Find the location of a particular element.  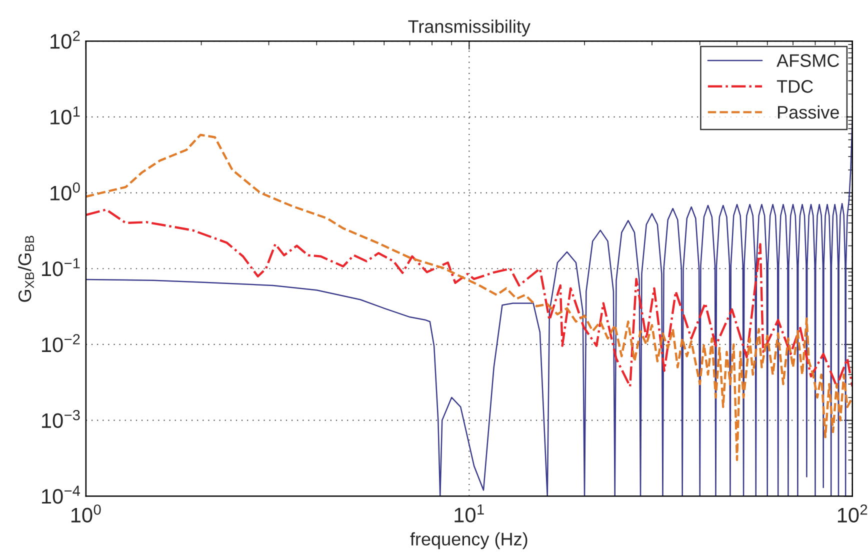

y-tick-label: 10$^{−3}$ is located at coordinates (61, 419).